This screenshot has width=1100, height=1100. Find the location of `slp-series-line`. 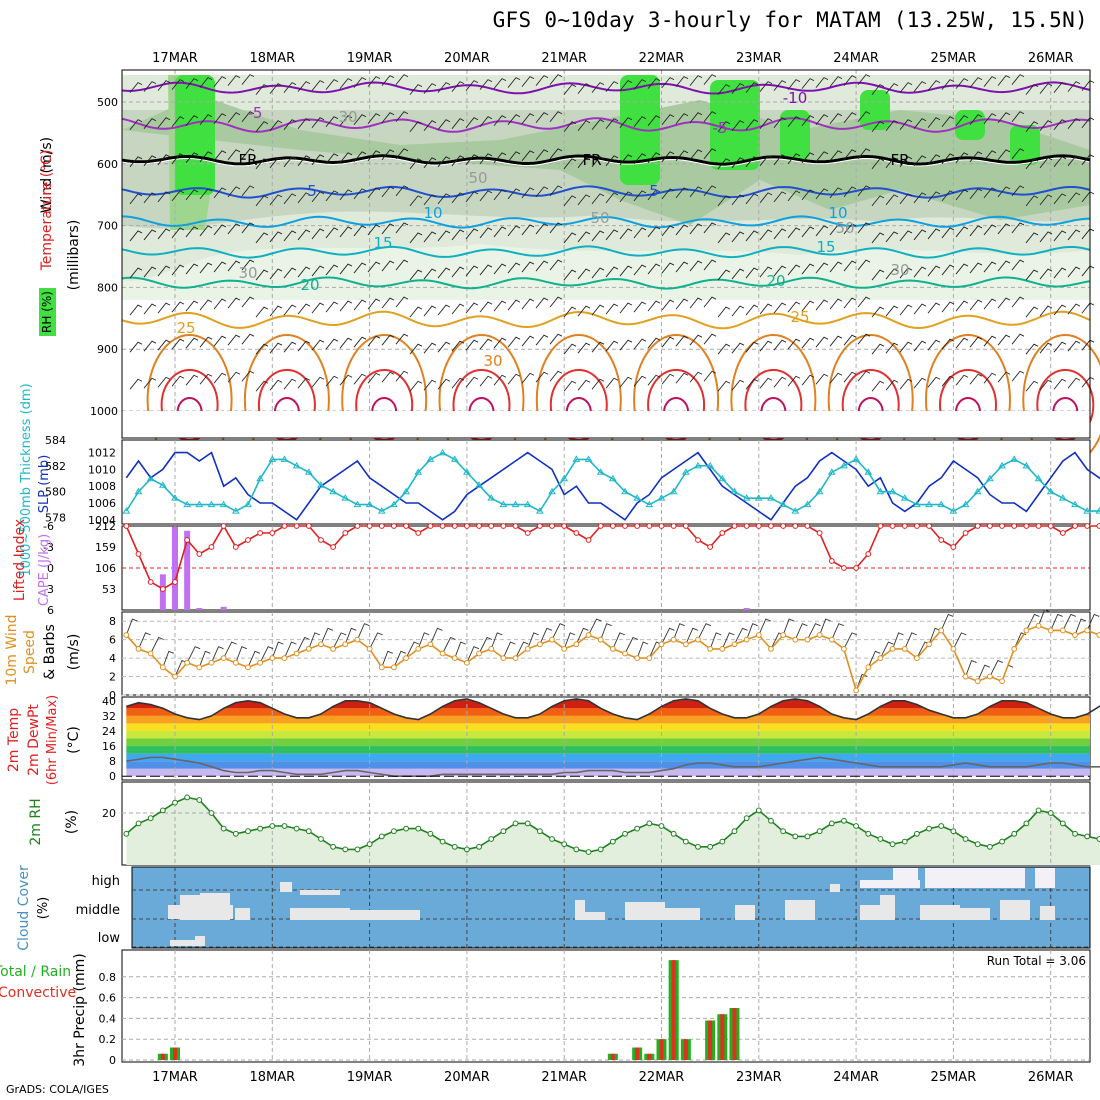

slp-series-line is located at coordinates (612, 486).